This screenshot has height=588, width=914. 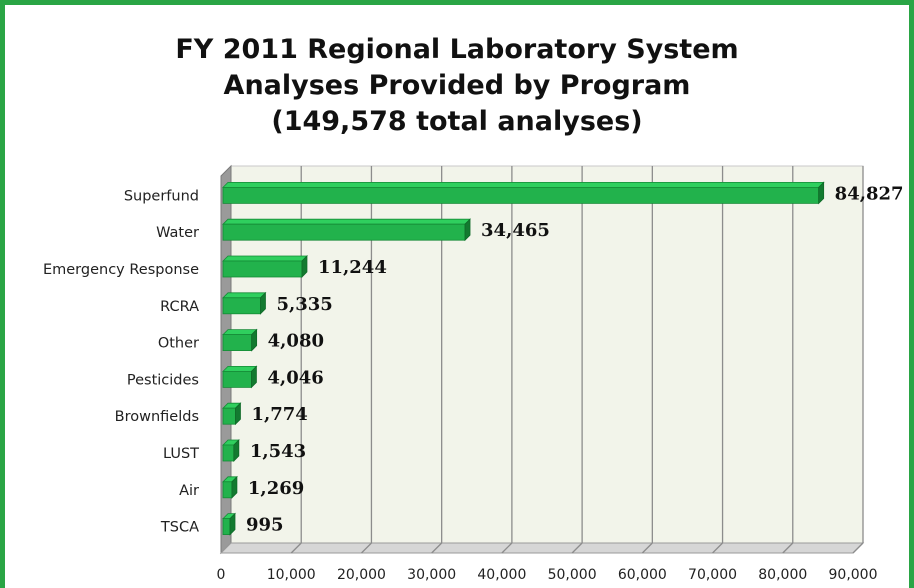 I want to click on x-tick-label: 80,000, so click(x=782, y=575).